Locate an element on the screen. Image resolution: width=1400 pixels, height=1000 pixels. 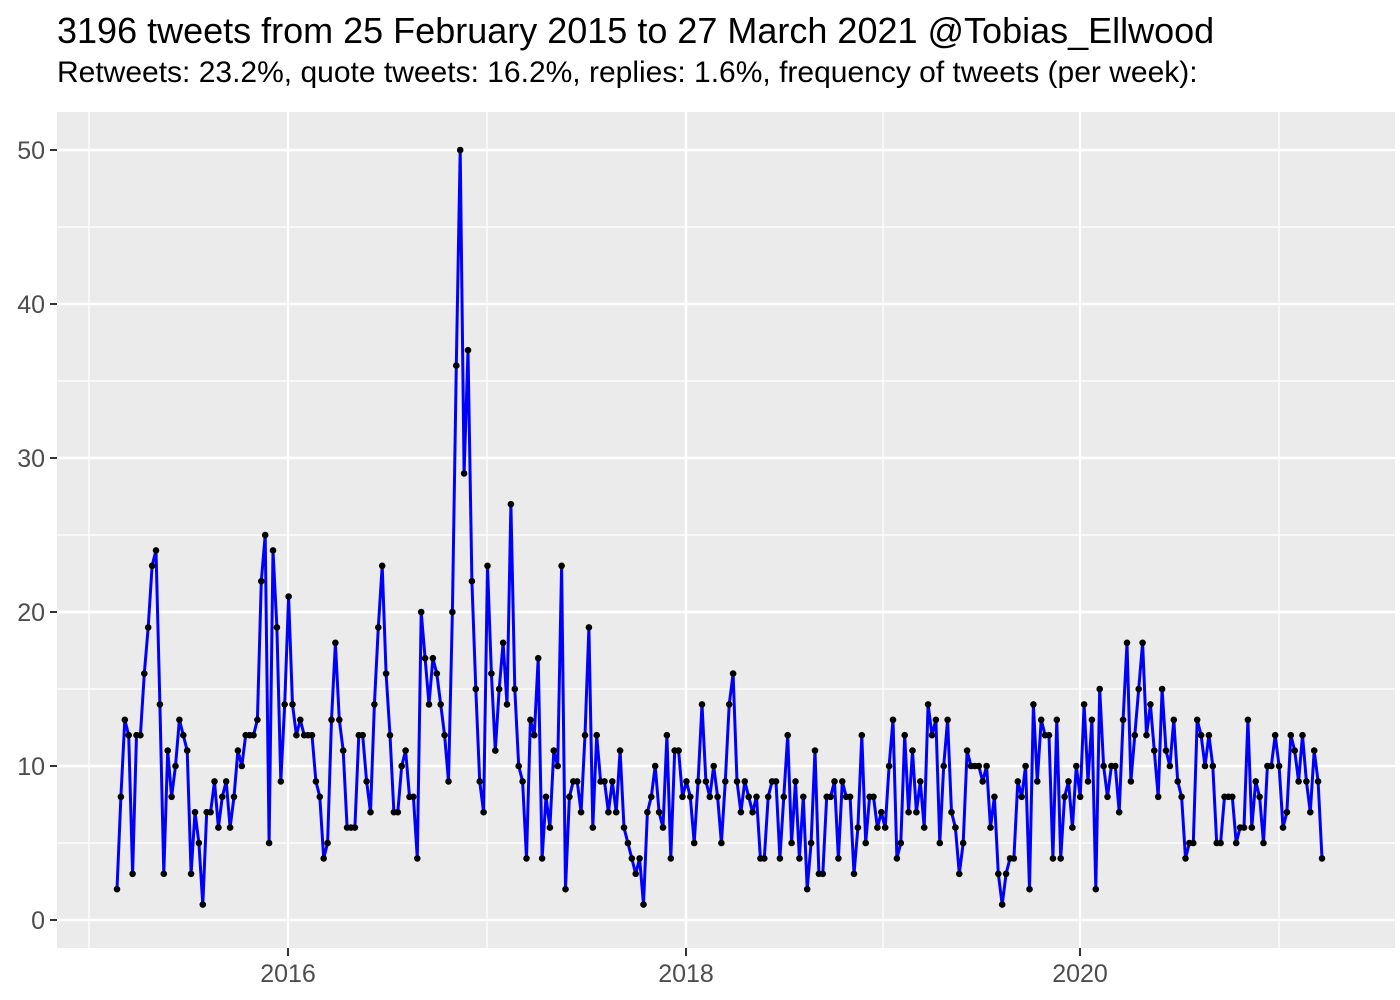
y-axis-label: 40 is located at coordinates (31, 305).